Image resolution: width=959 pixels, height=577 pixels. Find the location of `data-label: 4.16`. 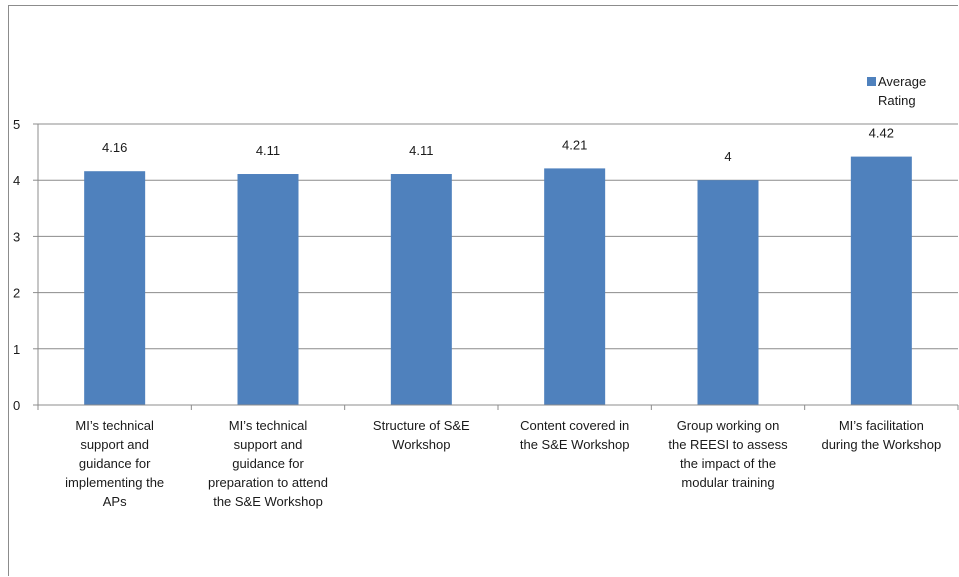

data-label: 4.16 is located at coordinates (114, 147).